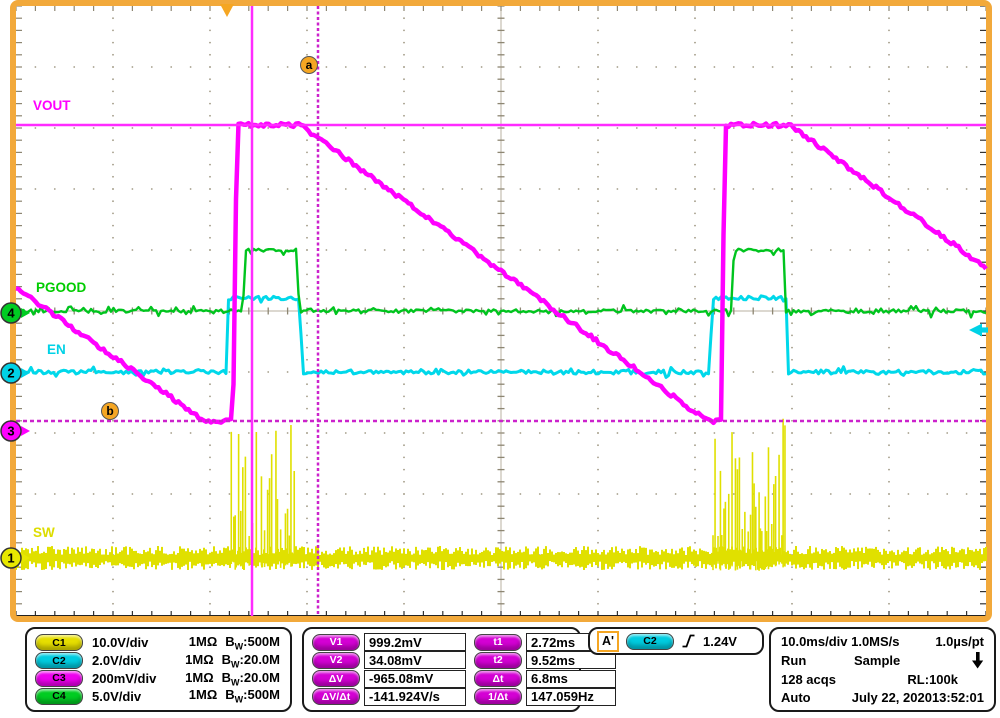 The image size is (1000, 718). What do you see at coordinates (120, 643) in the screenshot?
I see `channel-c1-scale: 10.0V/div` at bounding box center [120, 643].